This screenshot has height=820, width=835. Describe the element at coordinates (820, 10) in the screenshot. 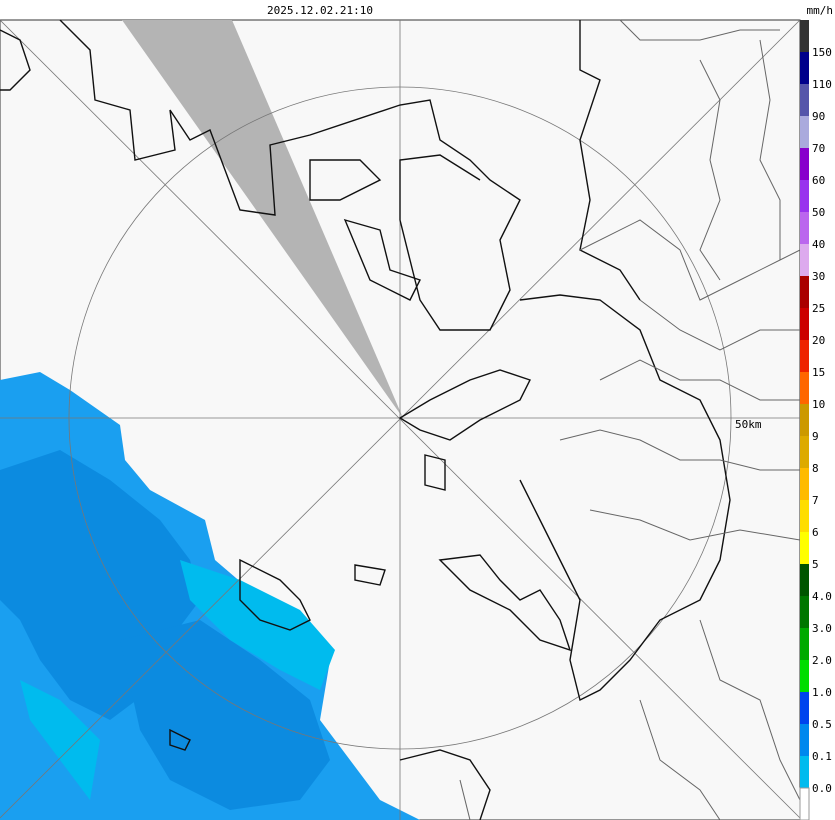

I see `unit-label: mm/h` at that location.